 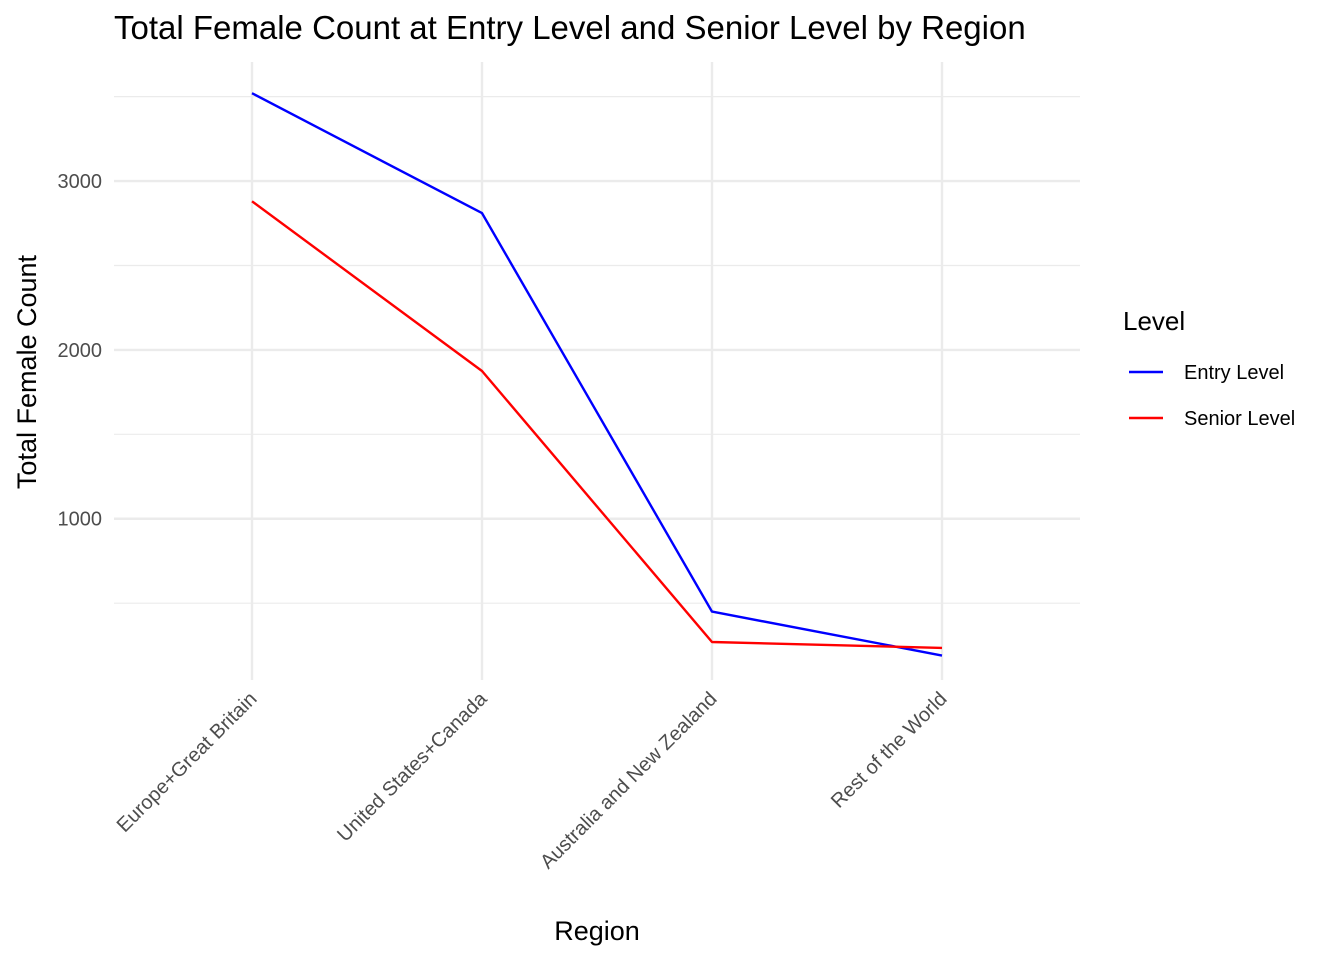 What do you see at coordinates (628, 780) in the screenshot?
I see `x-tick-label: Australia and New Zealand` at bounding box center [628, 780].